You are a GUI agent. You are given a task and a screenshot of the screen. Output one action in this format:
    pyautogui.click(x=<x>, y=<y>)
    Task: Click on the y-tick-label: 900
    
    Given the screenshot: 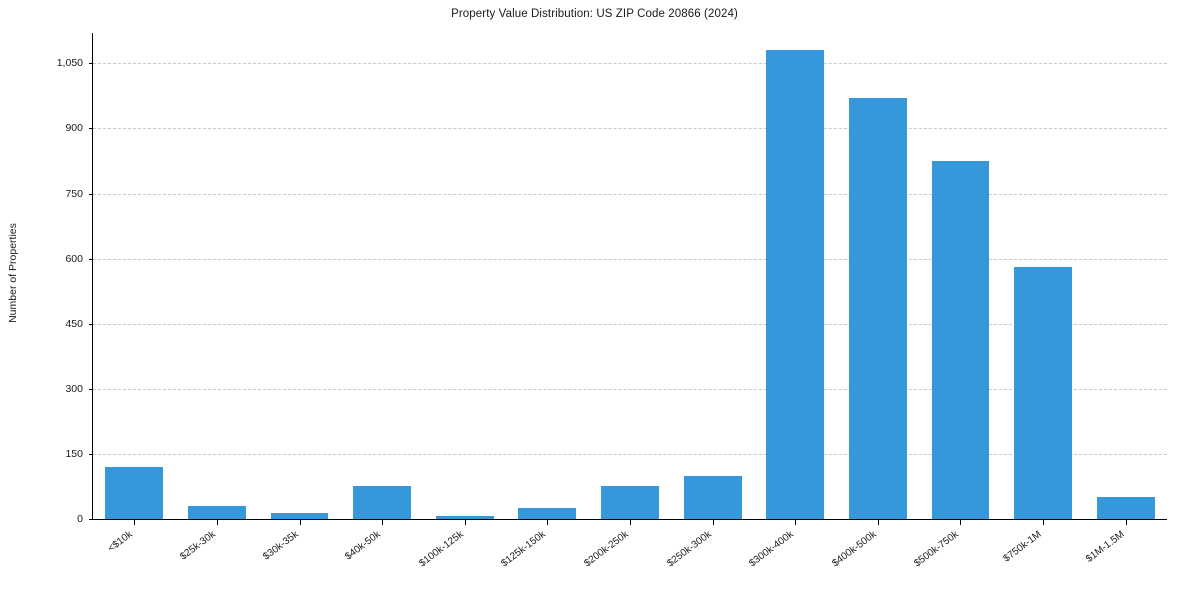 What is the action you would take?
    pyautogui.click(x=74, y=128)
    